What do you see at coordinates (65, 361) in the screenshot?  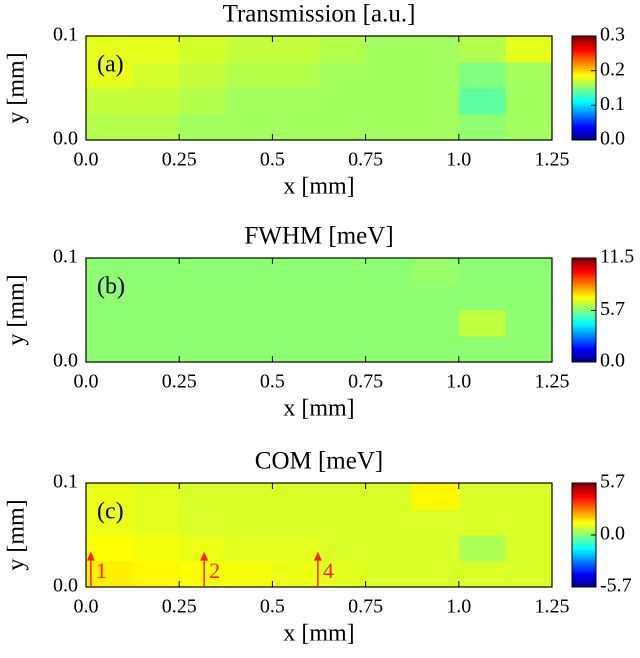 I see `y-tick-label: 0.0` at bounding box center [65, 361].